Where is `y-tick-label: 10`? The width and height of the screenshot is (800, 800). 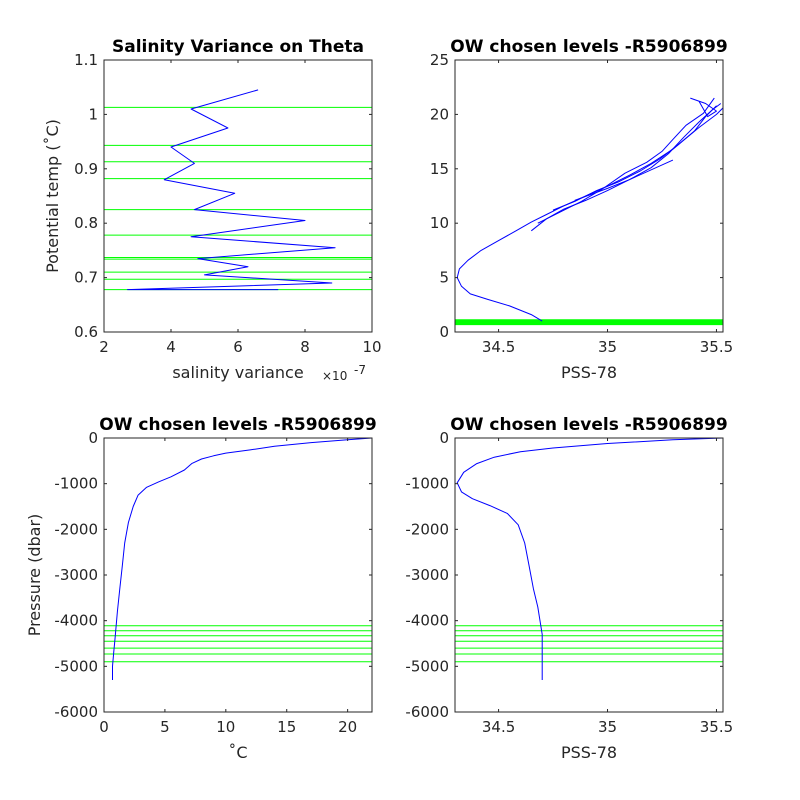 y-tick-label: 10 is located at coordinates (439, 223).